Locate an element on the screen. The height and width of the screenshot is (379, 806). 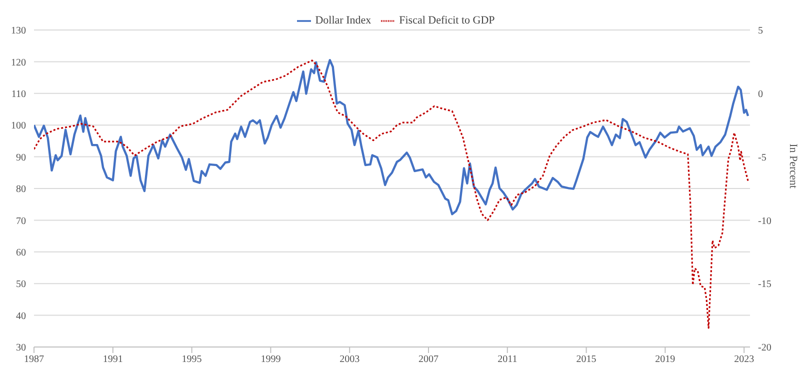
y2-tick-label: -15 is located at coordinates (765, 284).